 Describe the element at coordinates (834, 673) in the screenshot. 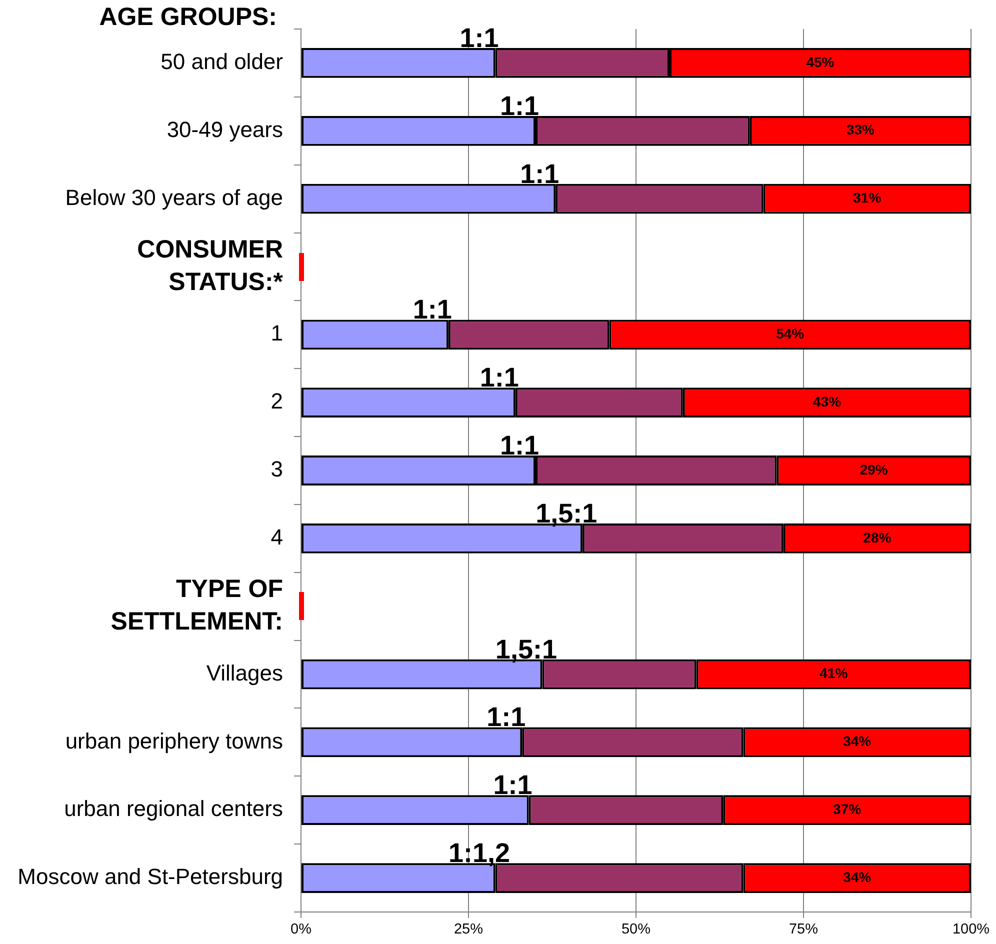

I see `data-label: 41%` at that location.